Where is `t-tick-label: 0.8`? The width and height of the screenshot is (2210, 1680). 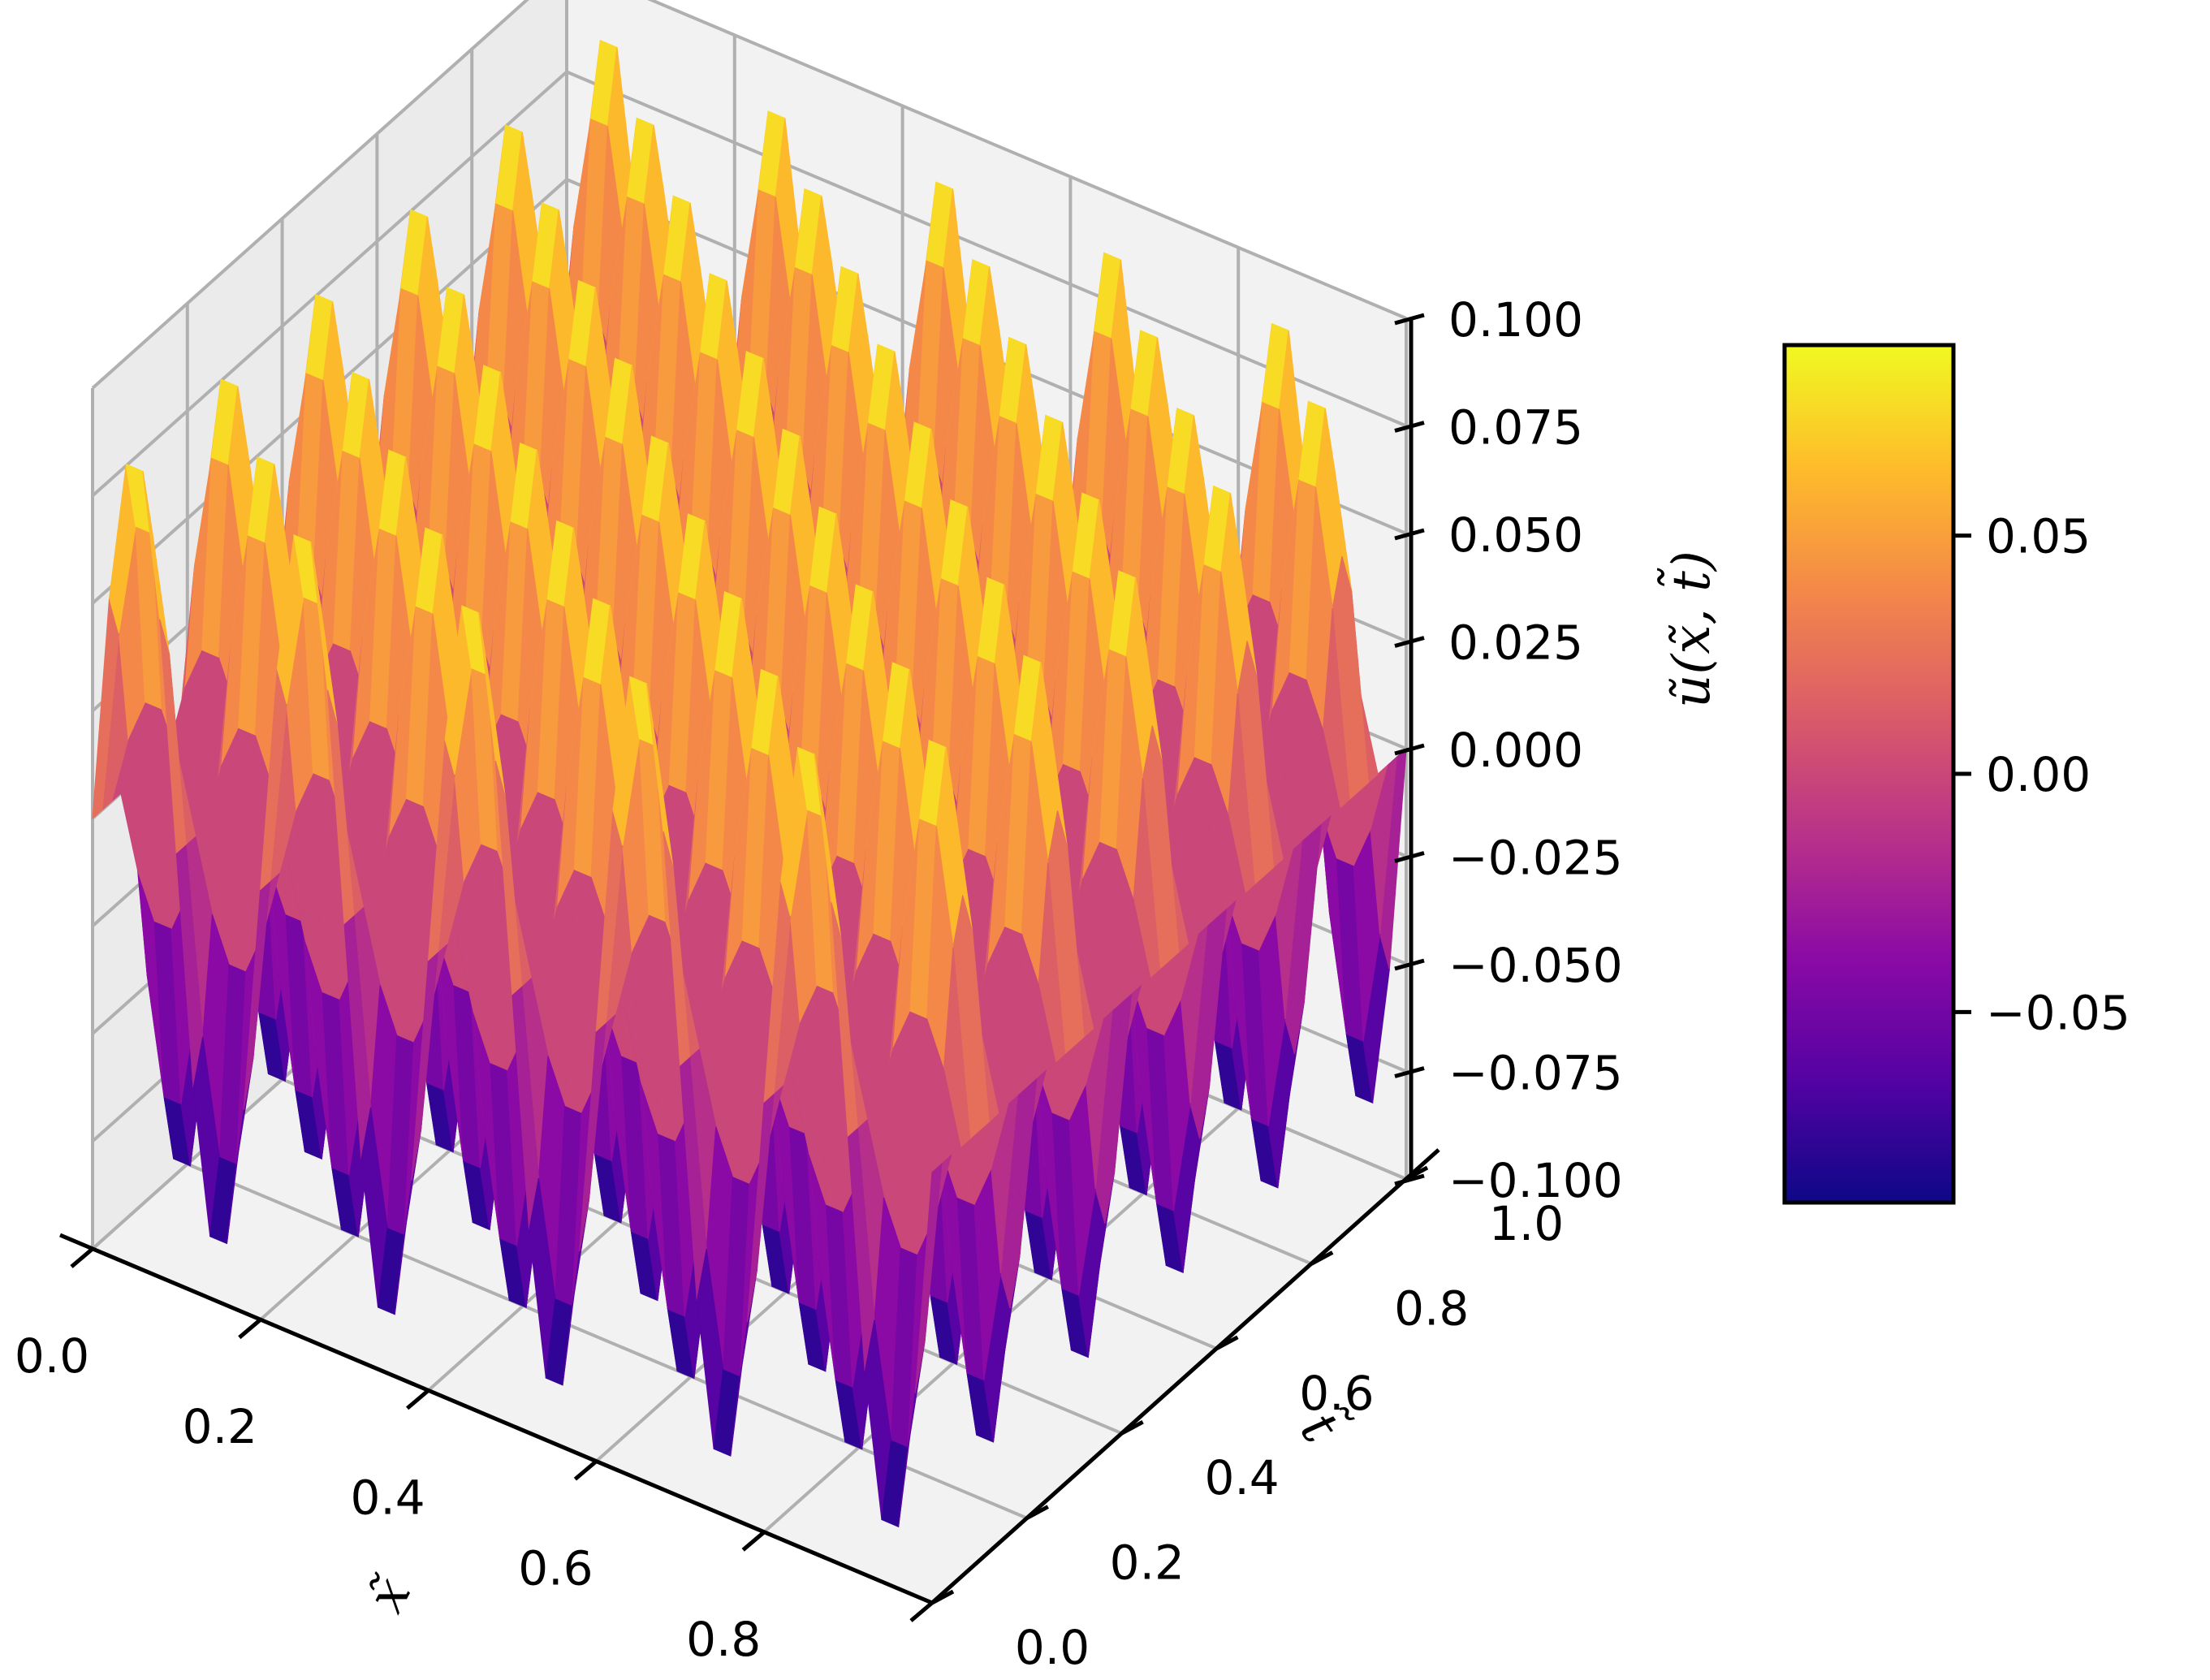
t-tick-label: 0.8 is located at coordinates (1431, 1308).